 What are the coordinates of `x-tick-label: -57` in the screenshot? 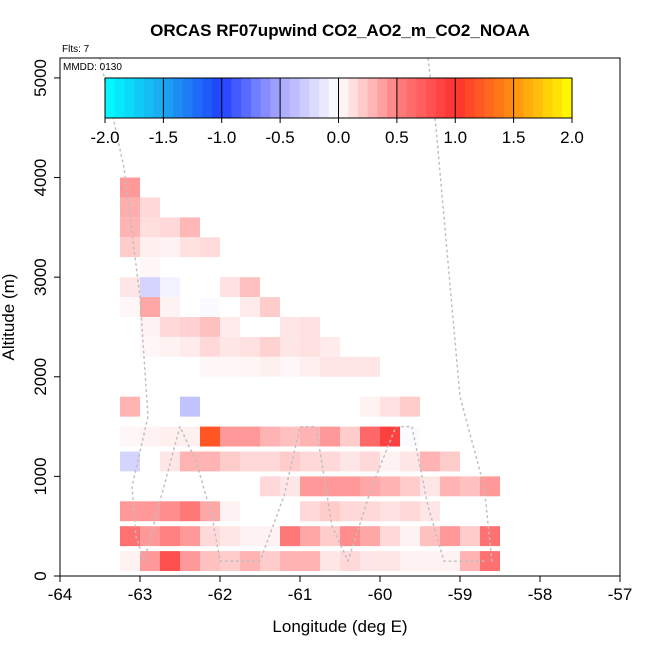 It's located at (620, 594).